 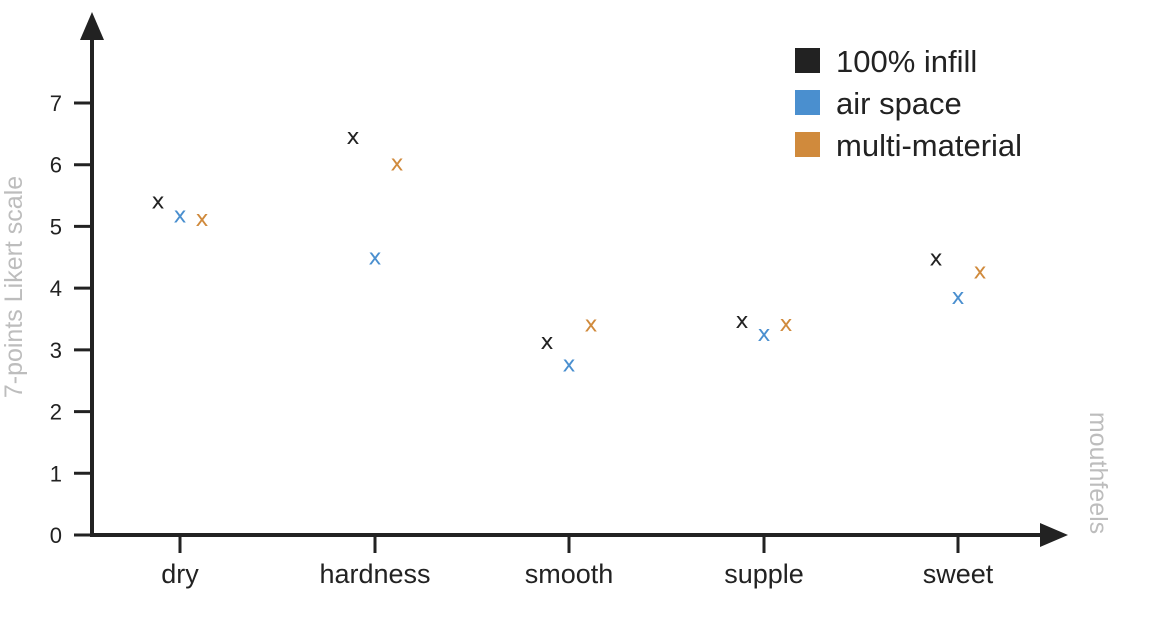 I want to click on y-tick-label: 4, so click(x=56, y=288).